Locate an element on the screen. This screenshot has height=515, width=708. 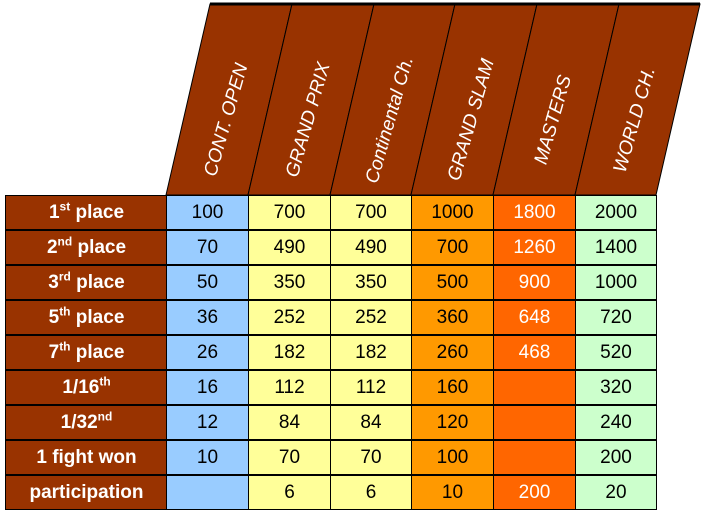
row-label-superscript: st is located at coordinates (65, 206).